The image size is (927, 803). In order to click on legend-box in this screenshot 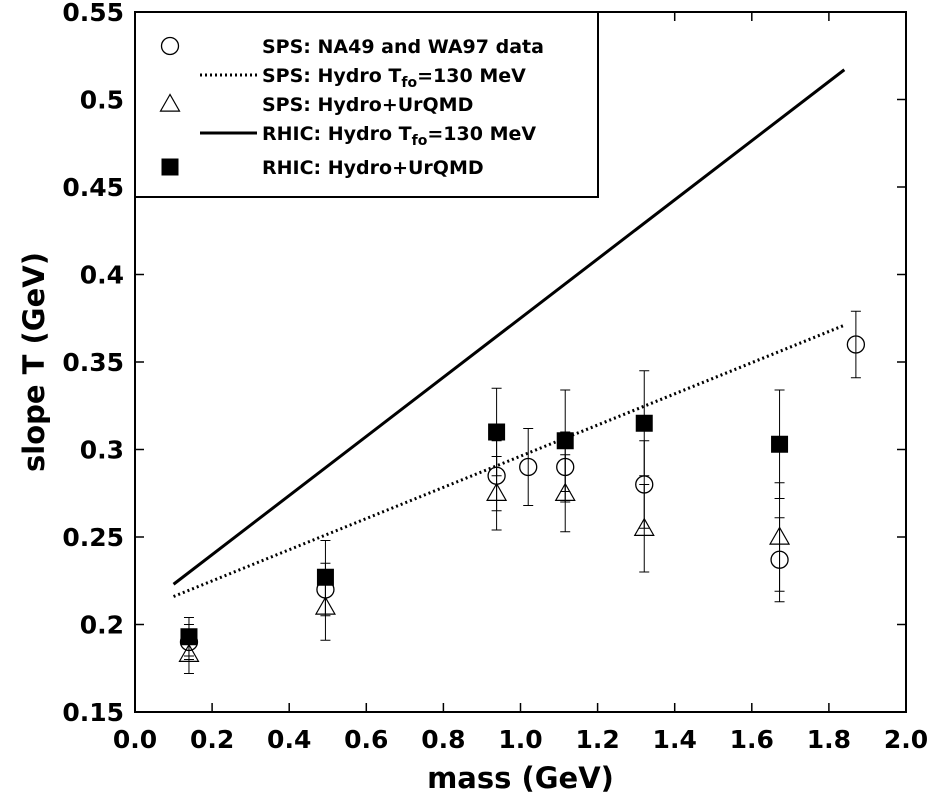, I will do `click(366, 104)`.